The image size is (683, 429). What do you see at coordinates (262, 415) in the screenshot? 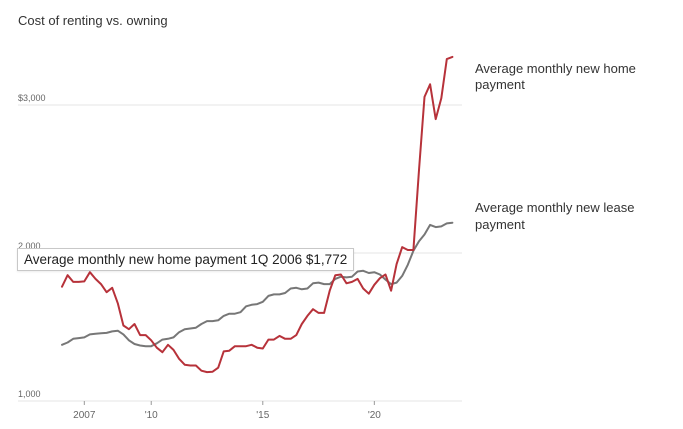
I see `x-tick-label: '15` at bounding box center [262, 415].